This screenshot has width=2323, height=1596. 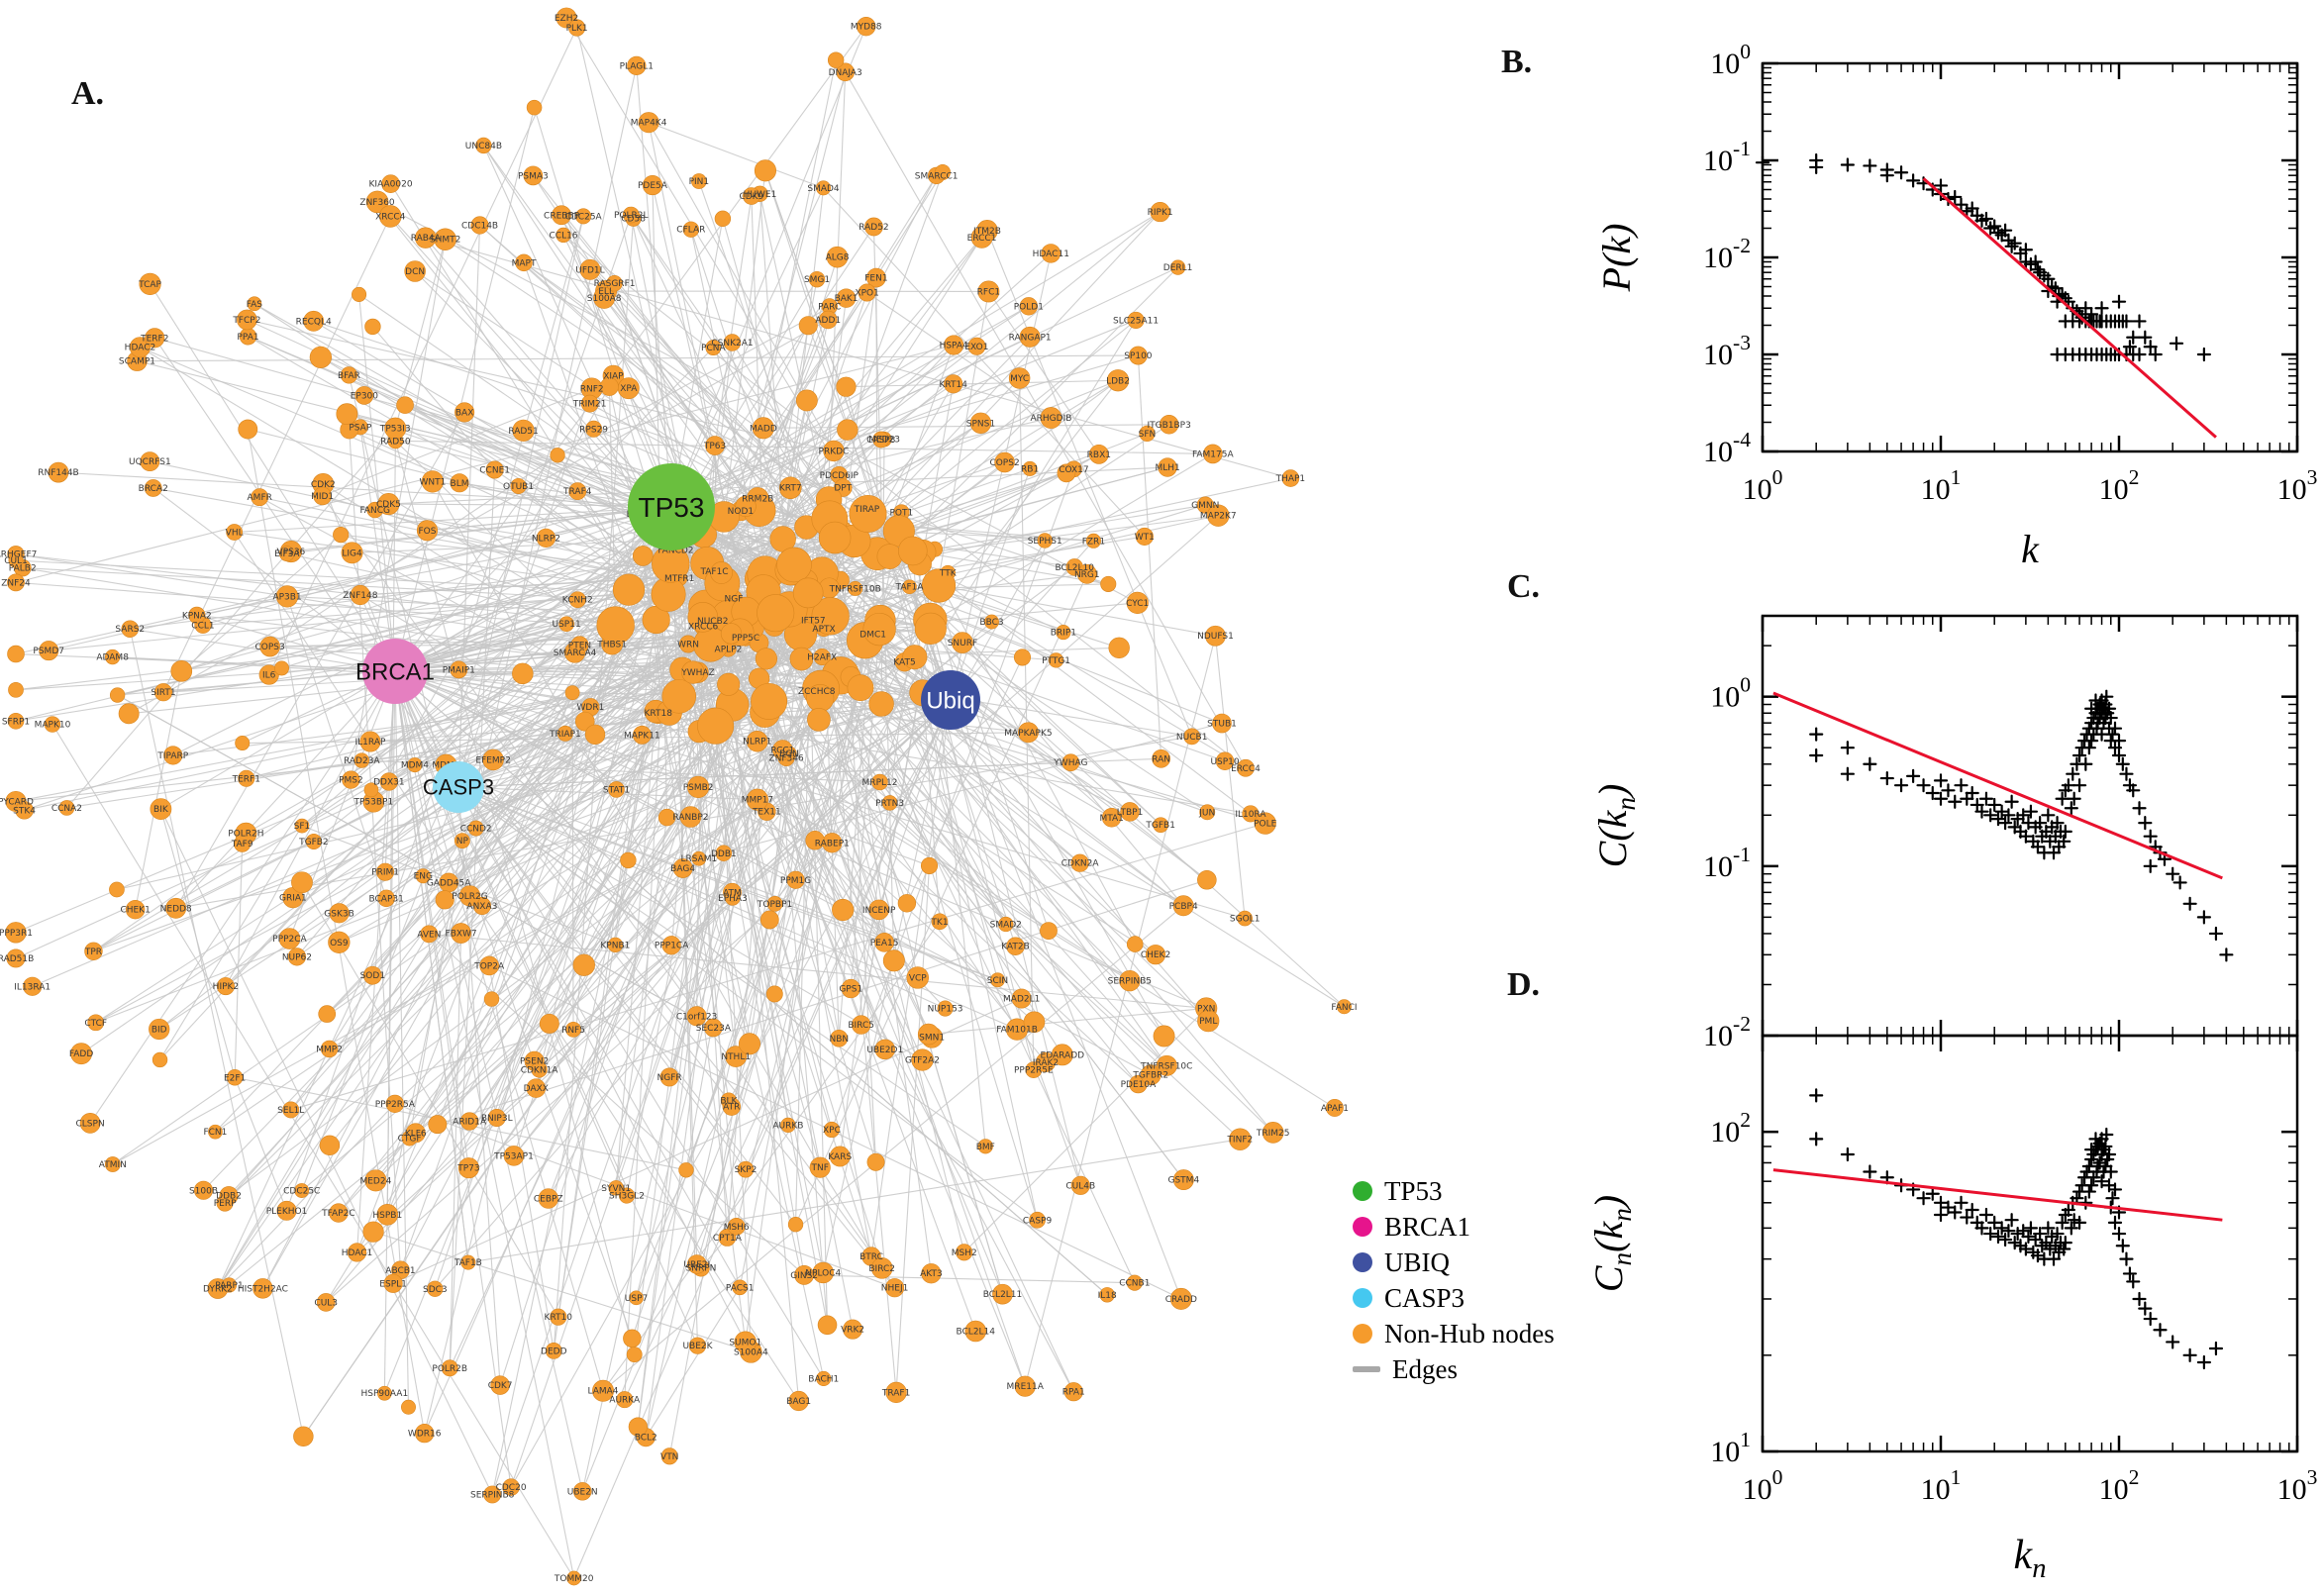 I want to click on svg-text: RNF2, so click(x=592, y=389).